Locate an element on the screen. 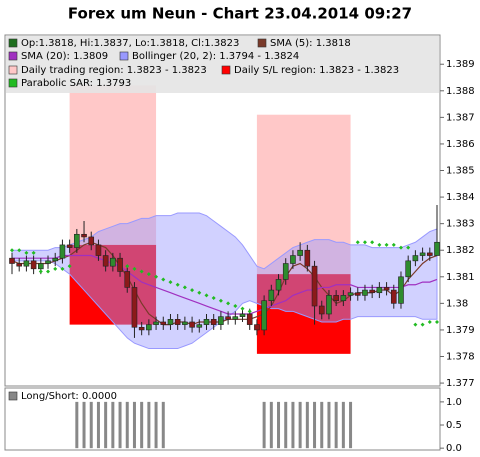 This screenshot has width=480, height=457. y-tick-label: 1.379 is located at coordinates (460, 330).